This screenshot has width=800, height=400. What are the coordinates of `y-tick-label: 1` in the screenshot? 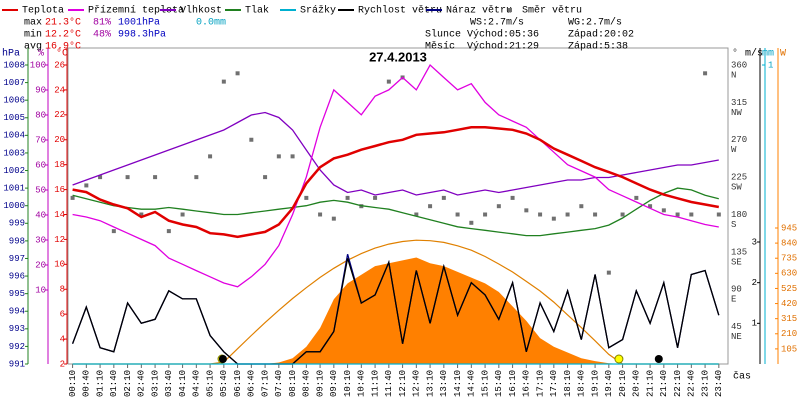 It's located at (770, 65).